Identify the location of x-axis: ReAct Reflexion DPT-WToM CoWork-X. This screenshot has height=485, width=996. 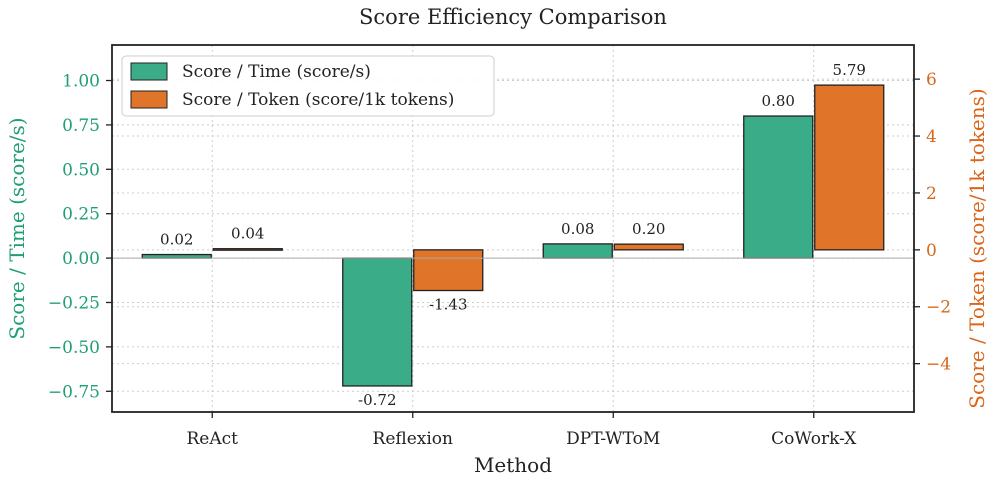
(522, 430).